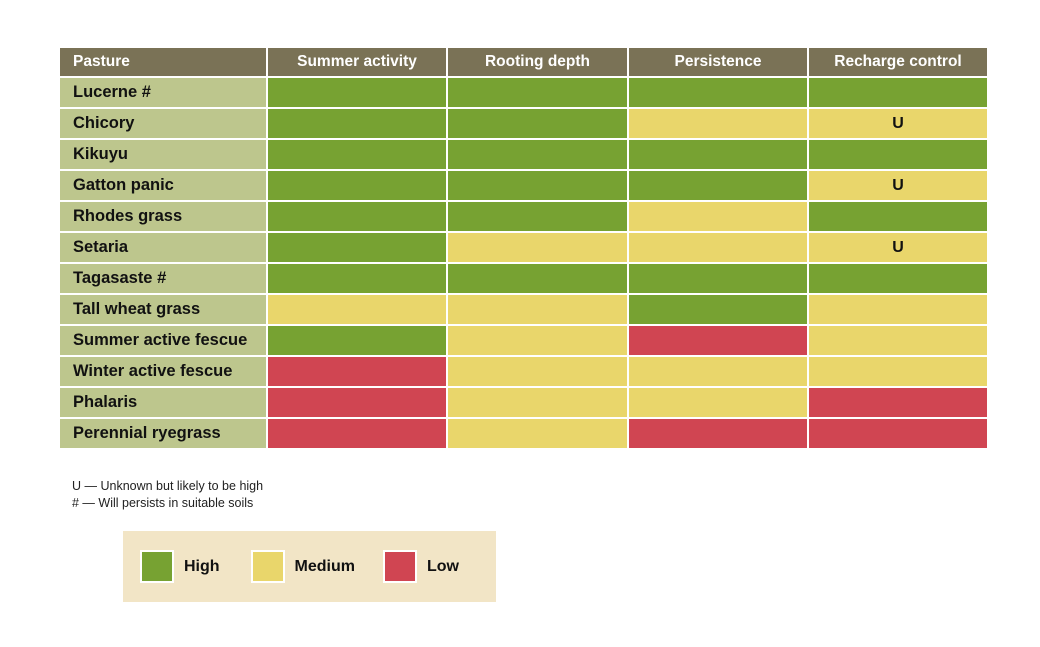 This screenshot has width=1040, height=647. I want to click on header-rooting-depth: Rooting depth, so click(537, 62).